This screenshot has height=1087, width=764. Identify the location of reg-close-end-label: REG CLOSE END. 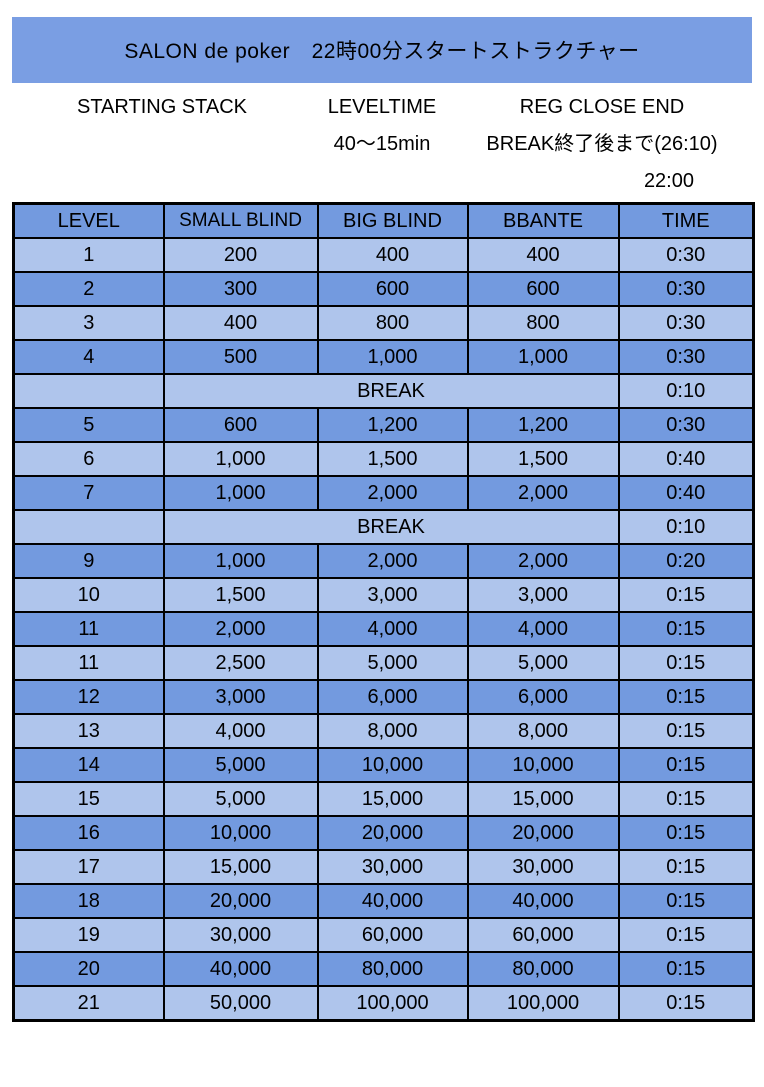
(602, 107).